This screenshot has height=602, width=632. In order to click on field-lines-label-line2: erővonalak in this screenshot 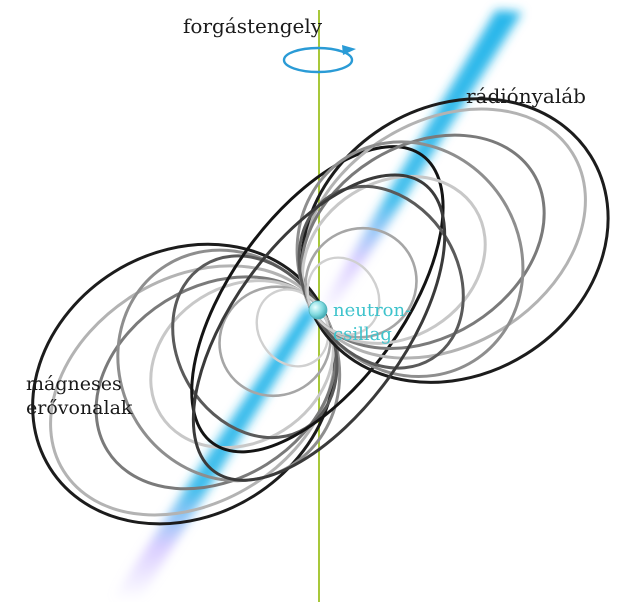, I will do `click(79, 408)`.